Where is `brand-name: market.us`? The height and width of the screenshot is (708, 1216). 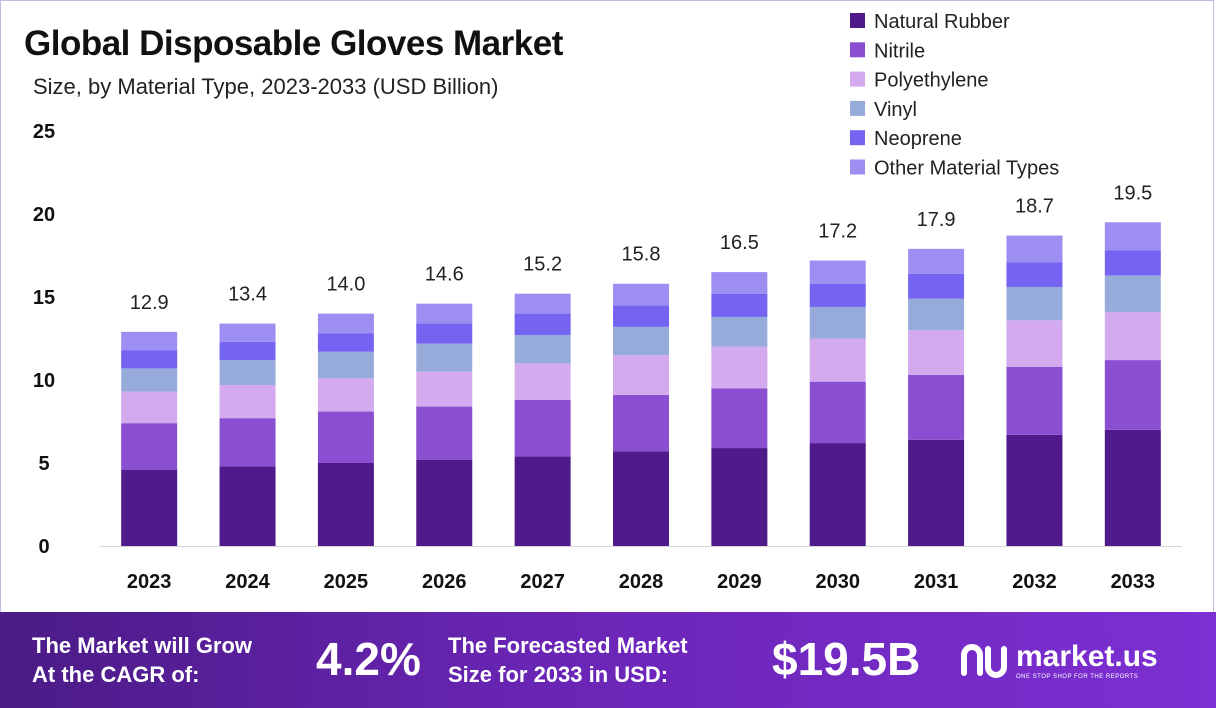
brand-name: market.us is located at coordinates (1087, 656).